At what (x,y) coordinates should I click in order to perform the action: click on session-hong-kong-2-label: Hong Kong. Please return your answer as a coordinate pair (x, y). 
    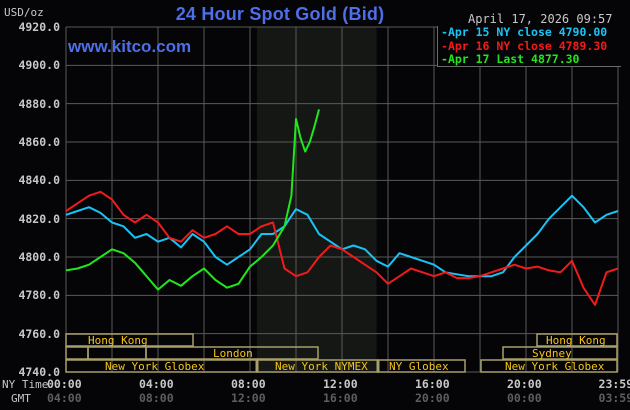
    Looking at the image, I should click on (576, 340).